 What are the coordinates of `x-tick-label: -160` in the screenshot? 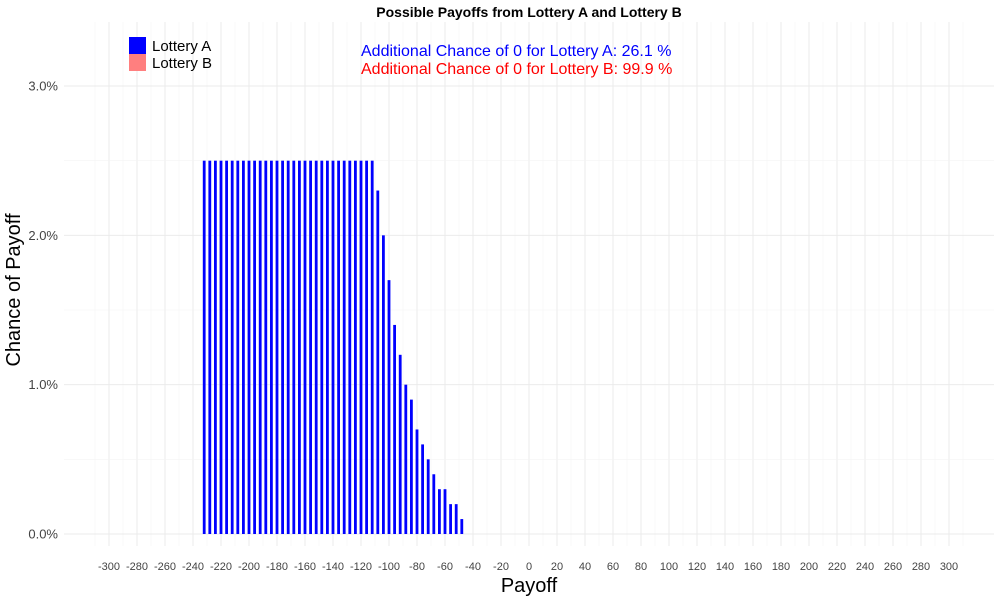 It's located at (305, 567).